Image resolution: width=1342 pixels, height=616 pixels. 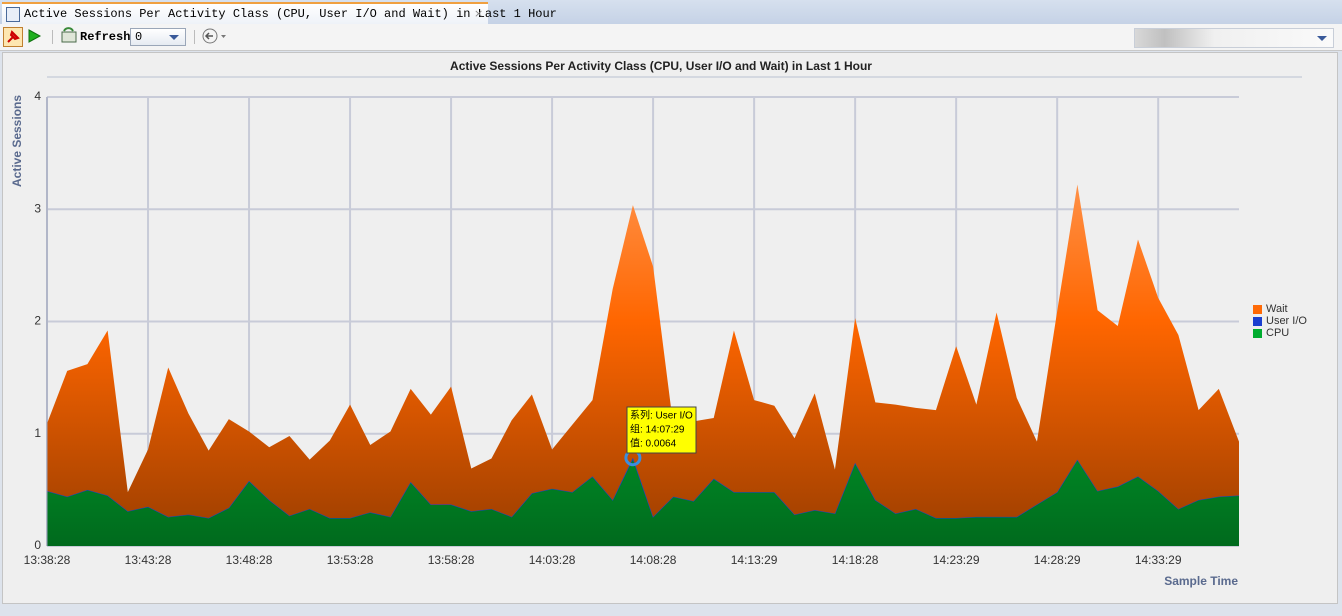 I want to click on run-button, so click(x=35, y=37).